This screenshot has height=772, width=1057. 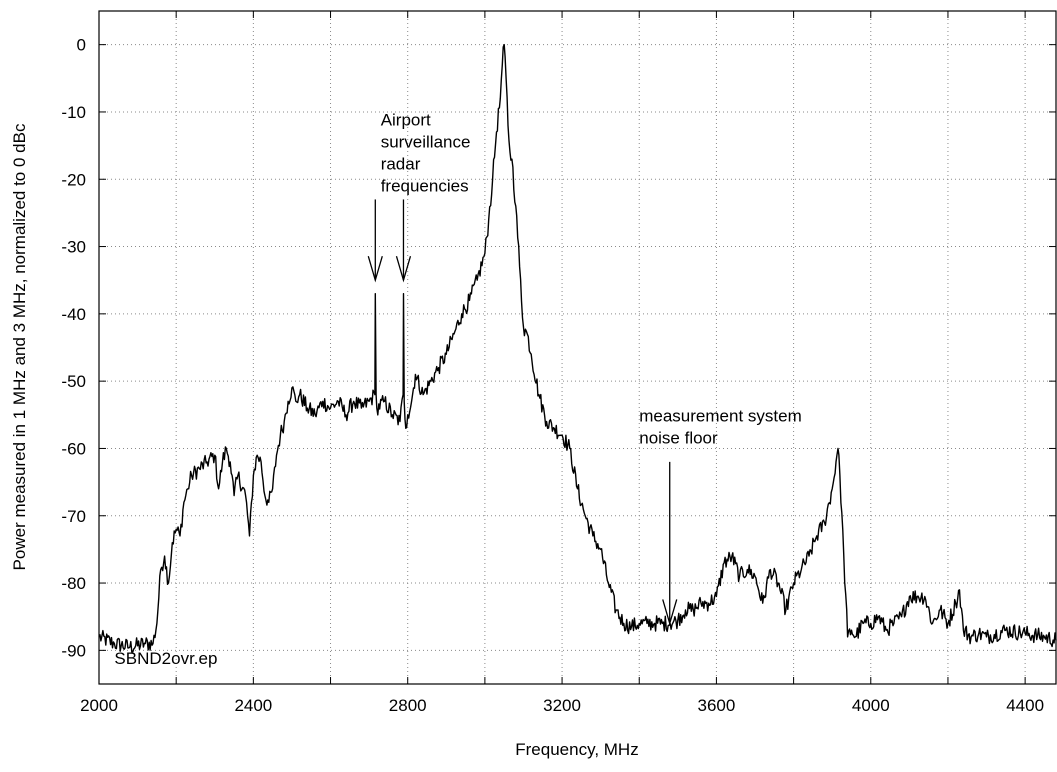 I want to click on y-tick-label--70: -70, so click(x=73, y=516).